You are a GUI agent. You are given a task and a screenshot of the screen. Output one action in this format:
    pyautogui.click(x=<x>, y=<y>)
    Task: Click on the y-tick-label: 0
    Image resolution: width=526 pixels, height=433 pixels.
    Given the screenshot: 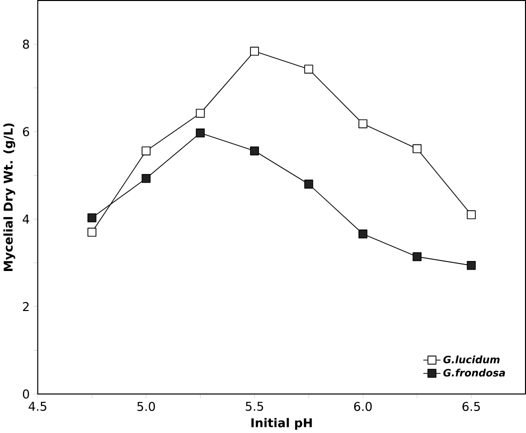 What is the action you would take?
    pyautogui.click(x=26, y=394)
    